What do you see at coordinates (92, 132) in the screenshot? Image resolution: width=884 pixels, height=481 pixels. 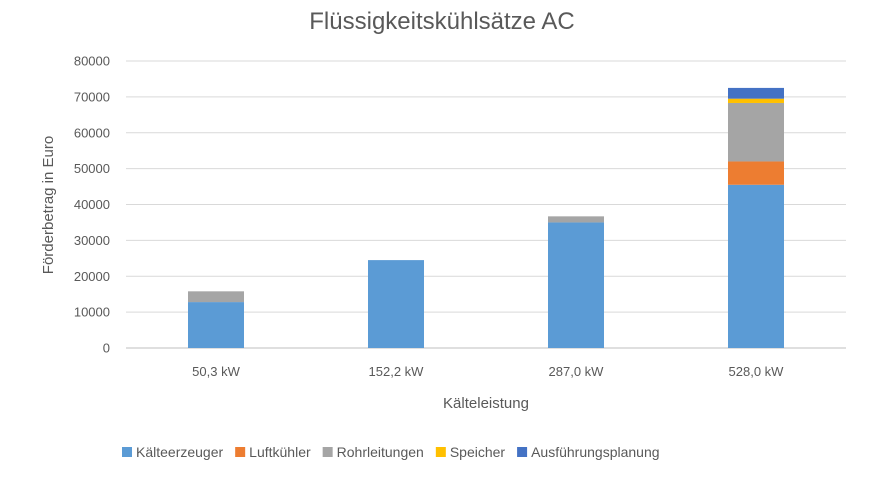 I see `y-tick-label: 60000` at bounding box center [92, 132].